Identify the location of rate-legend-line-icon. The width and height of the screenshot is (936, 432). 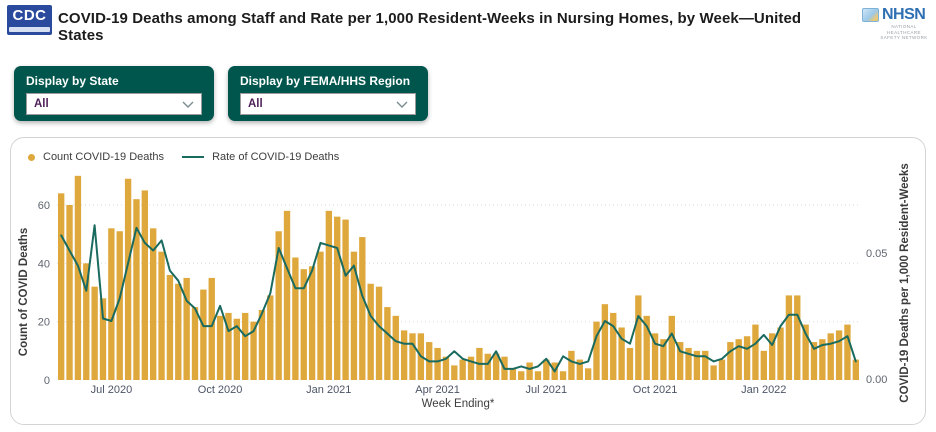
(193, 157).